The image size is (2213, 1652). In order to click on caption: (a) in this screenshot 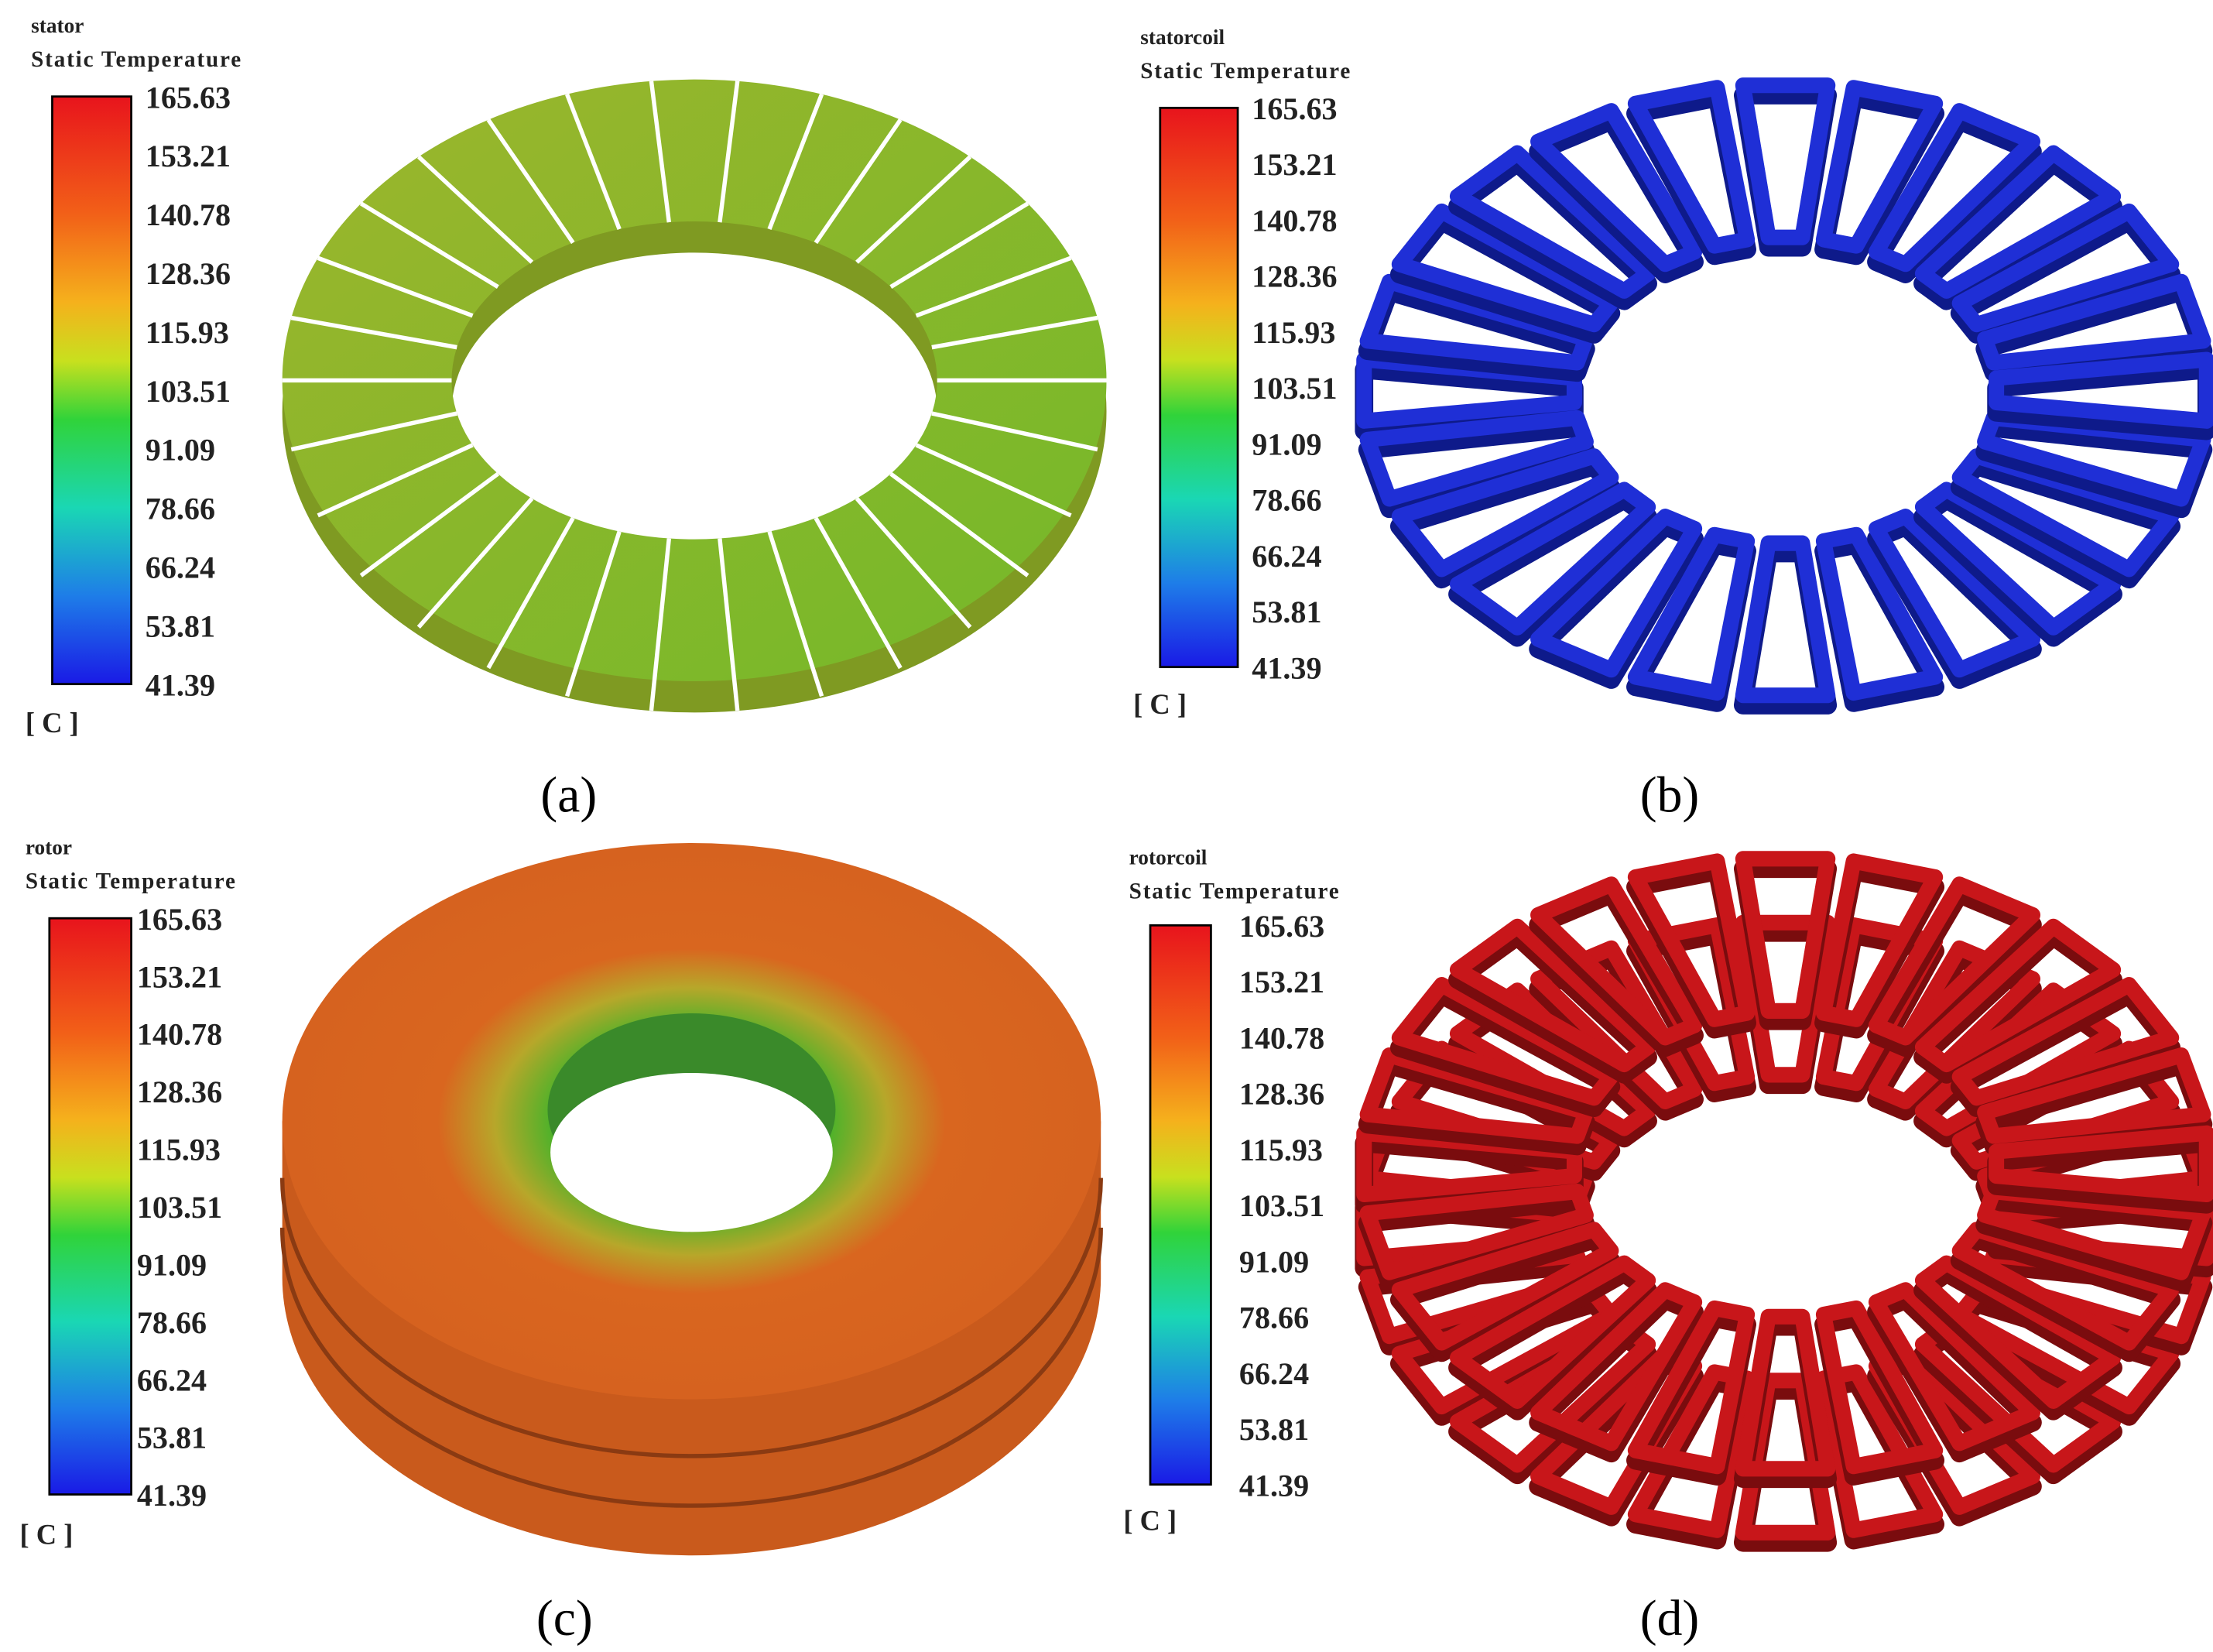, I will do `click(568, 796)`.